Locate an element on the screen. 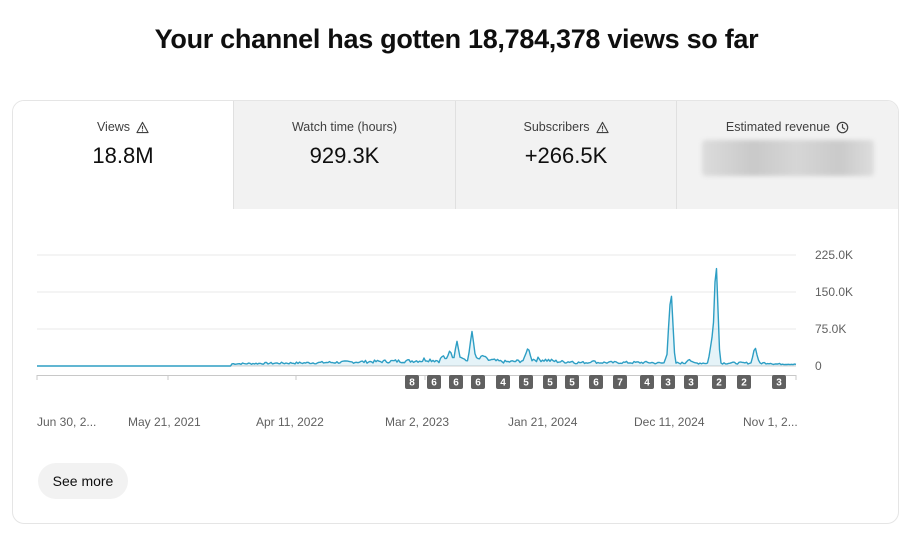 The image size is (913, 539). tab-views-label: Views is located at coordinates (113, 127).